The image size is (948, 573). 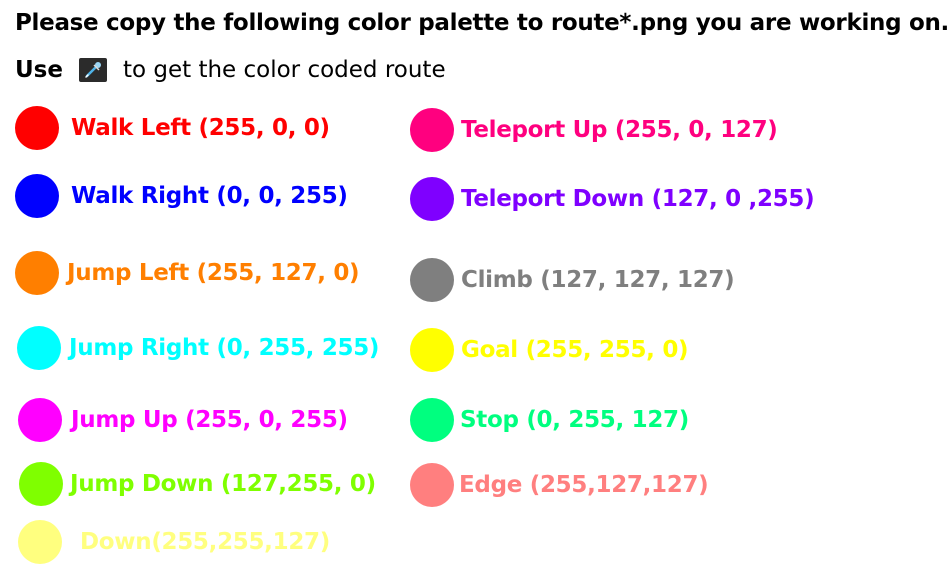 I want to click on palette-label: Goal (255, 255, 0), so click(x=575, y=350).